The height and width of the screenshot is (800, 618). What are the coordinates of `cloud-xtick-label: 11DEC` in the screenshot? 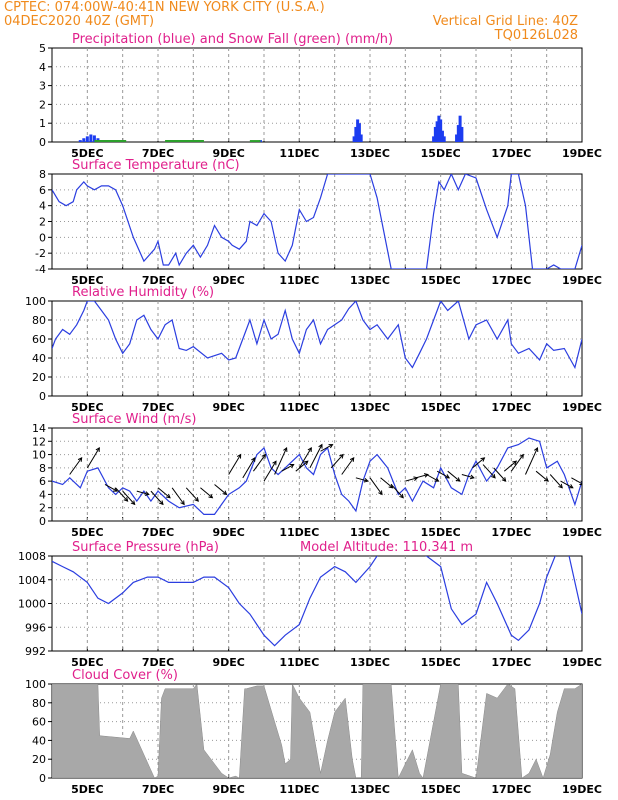 It's located at (299, 789).